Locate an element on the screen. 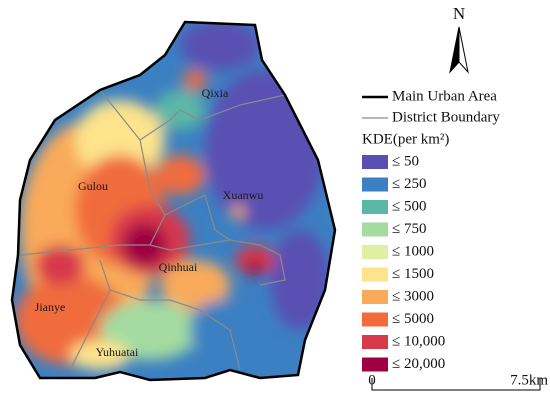  legend-label: Main Urban Area is located at coordinates (444, 96).